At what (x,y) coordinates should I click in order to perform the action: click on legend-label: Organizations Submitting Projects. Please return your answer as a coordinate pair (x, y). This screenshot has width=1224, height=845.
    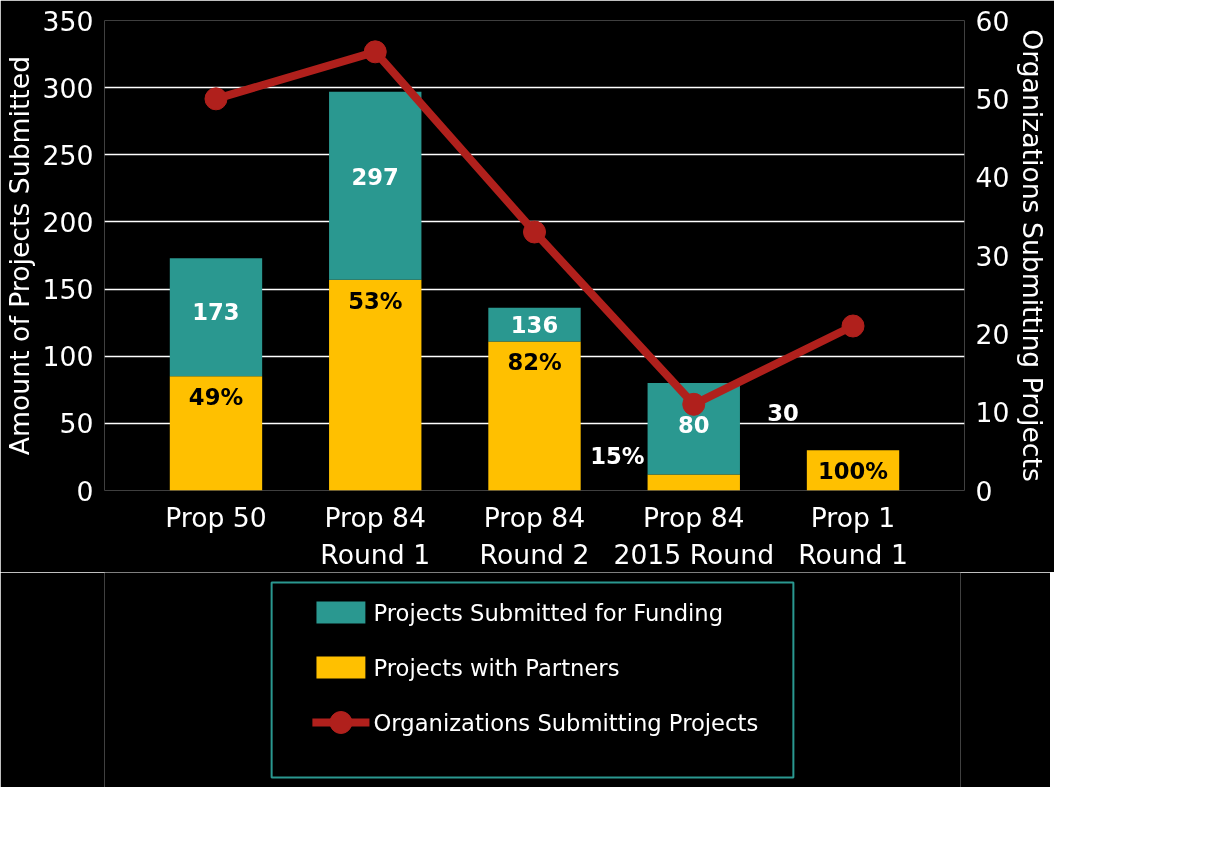
    Looking at the image, I should click on (566, 722).